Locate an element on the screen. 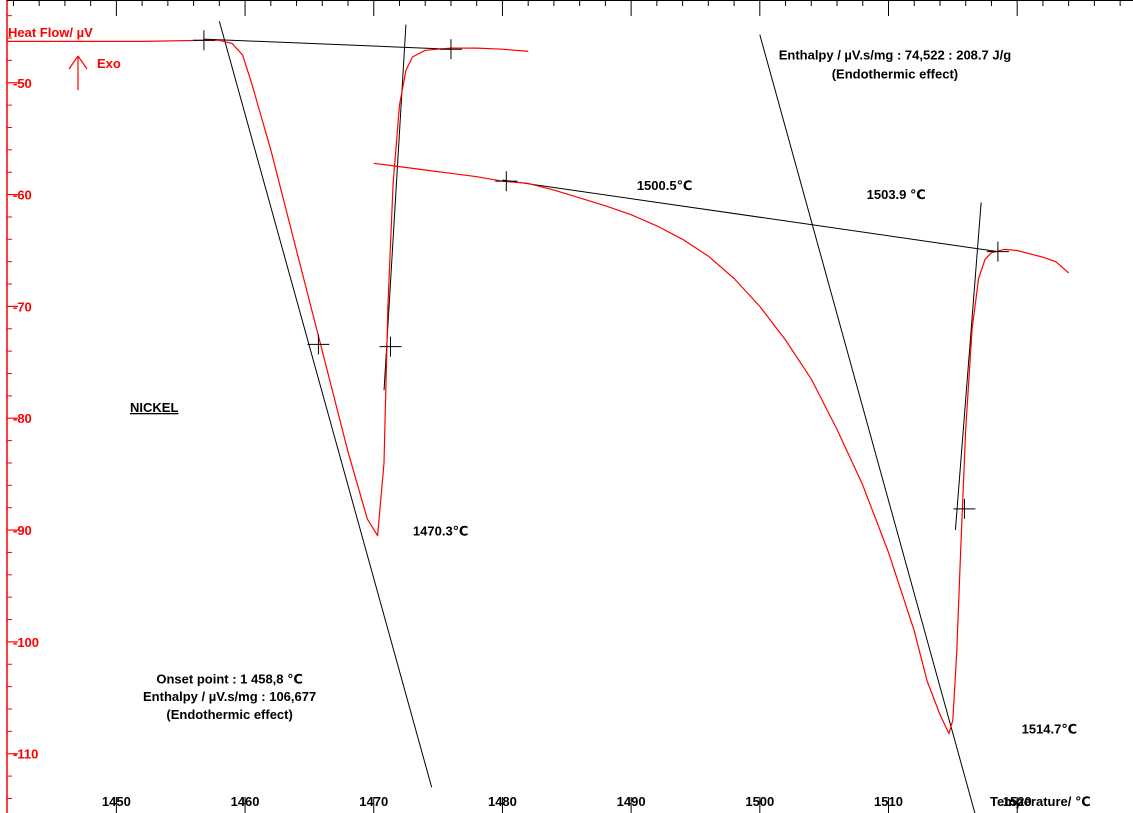  exo-label: Exo is located at coordinates (109, 63).